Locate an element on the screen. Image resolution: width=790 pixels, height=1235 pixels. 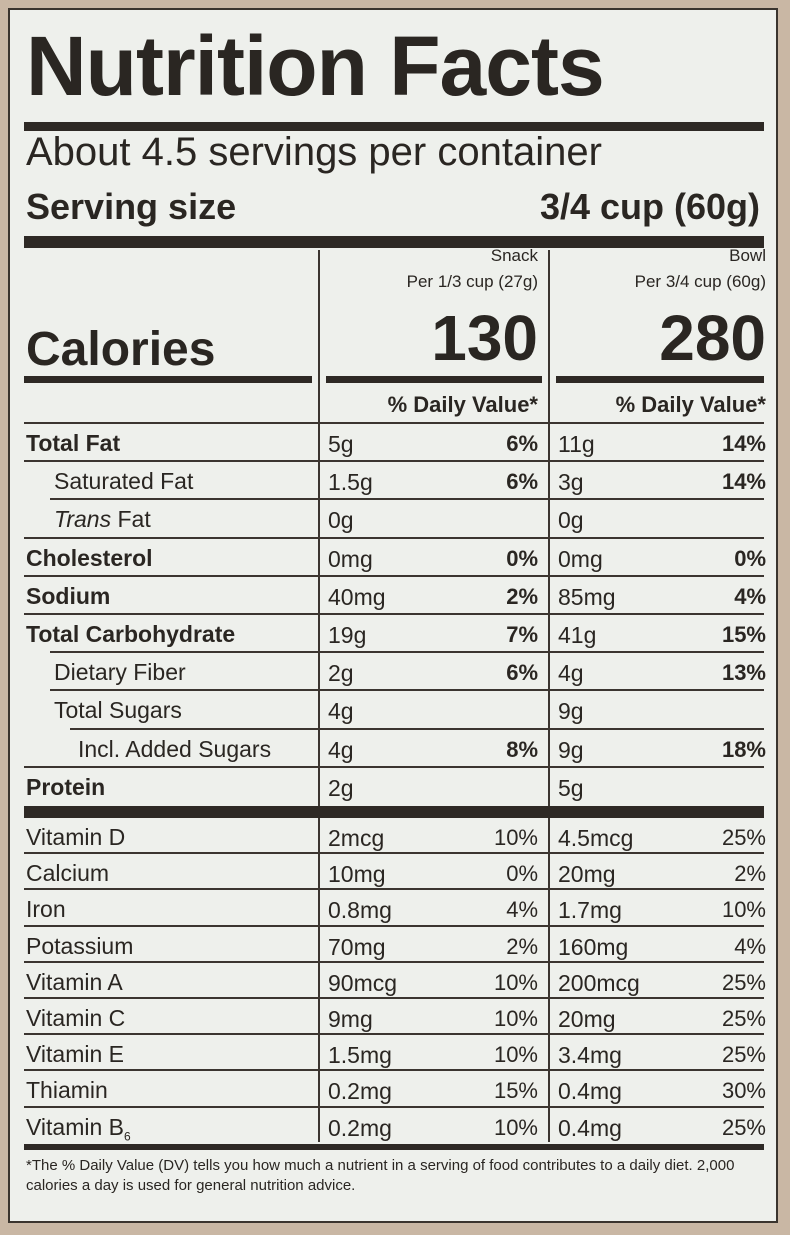
bowl-percent: 0% is located at coordinates (750, 558).